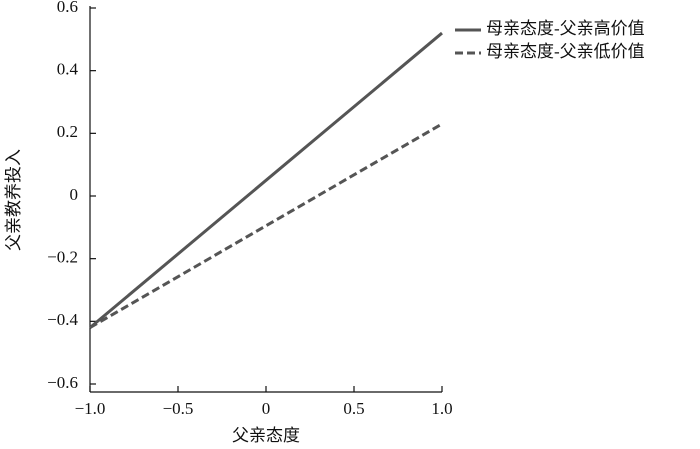  What do you see at coordinates (13, 200) in the screenshot?
I see `y-axis-label: 父亲教养投入` at bounding box center [13, 200].